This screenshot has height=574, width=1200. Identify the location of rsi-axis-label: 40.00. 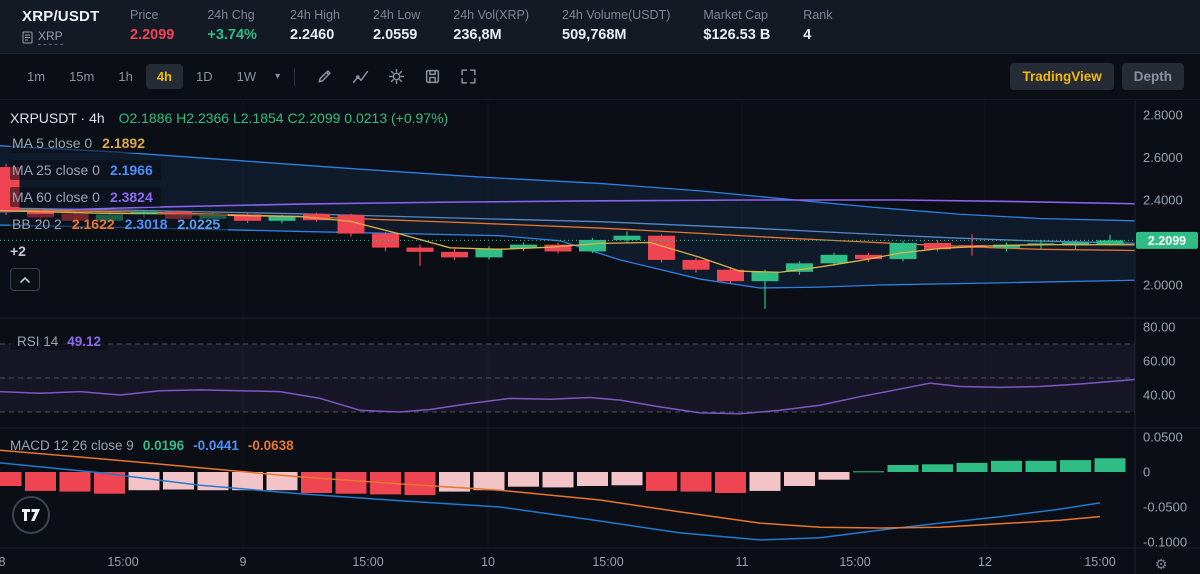
(1159, 395).